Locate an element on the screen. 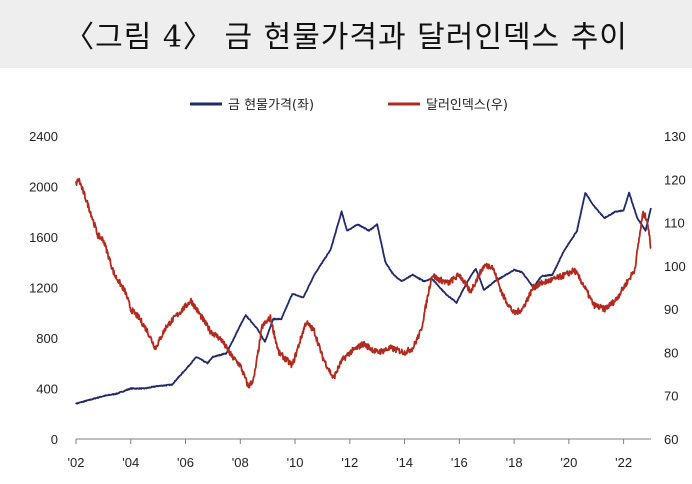 The image size is (692, 484). y-right-tick-label: 80 is located at coordinates (671, 352).